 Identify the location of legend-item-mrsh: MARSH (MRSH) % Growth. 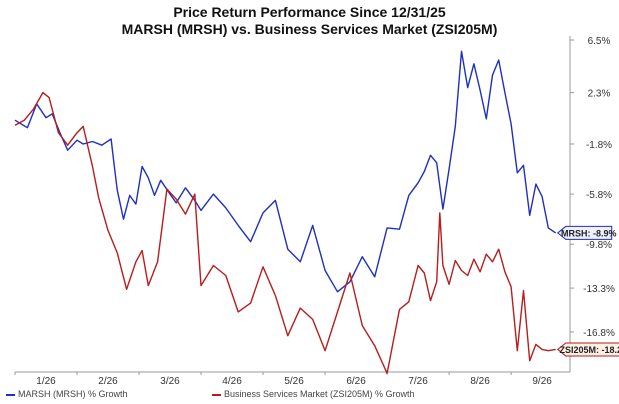
(67, 394).